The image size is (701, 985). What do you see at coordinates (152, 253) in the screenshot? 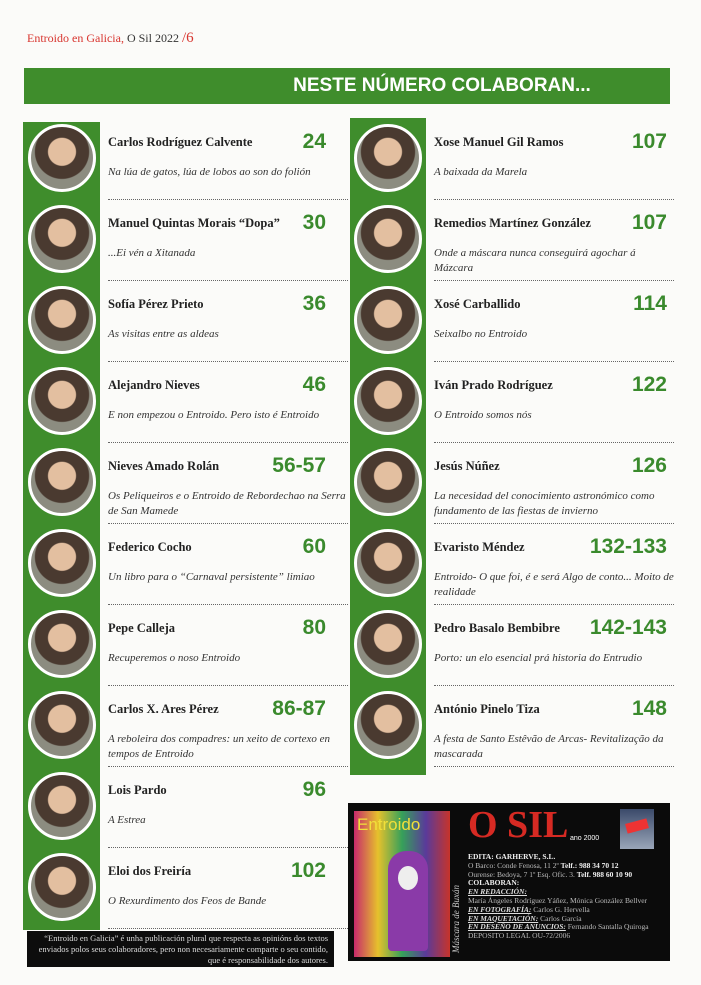
I see `article-title: ...Ei vén a Xitanada` at bounding box center [152, 253].